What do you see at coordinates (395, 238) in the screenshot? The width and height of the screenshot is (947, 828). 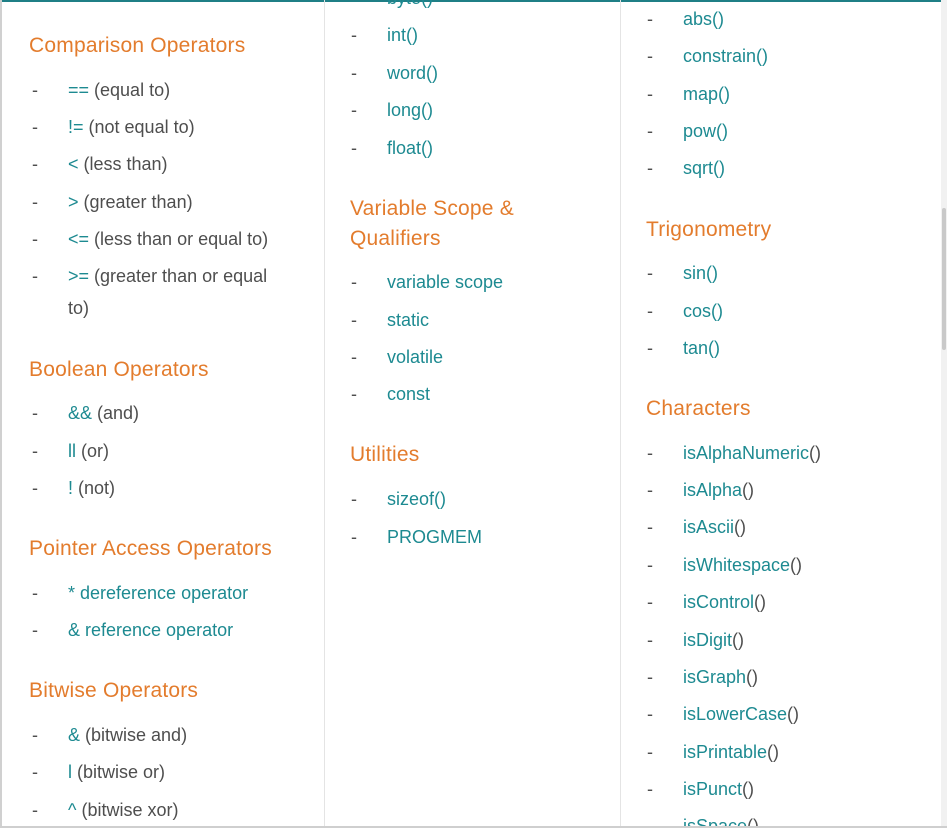 I see `section-heading-scope-line2: Qualifiers` at bounding box center [395, 238].